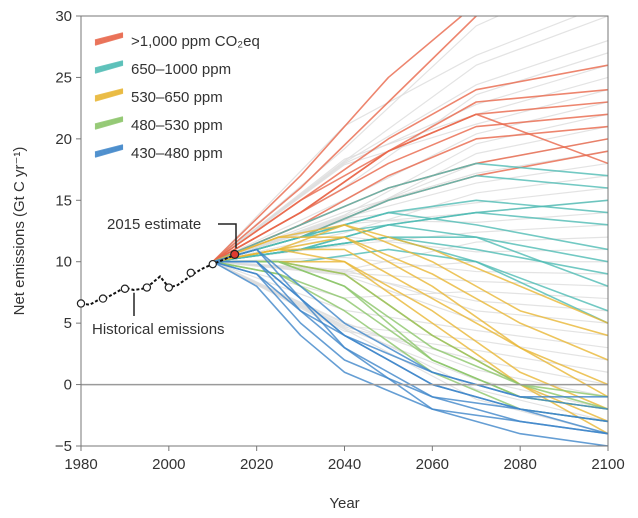 This screenshot has height=518, width=638. I want to click on legend-label: 530–650 ppm, so click(177, 97).